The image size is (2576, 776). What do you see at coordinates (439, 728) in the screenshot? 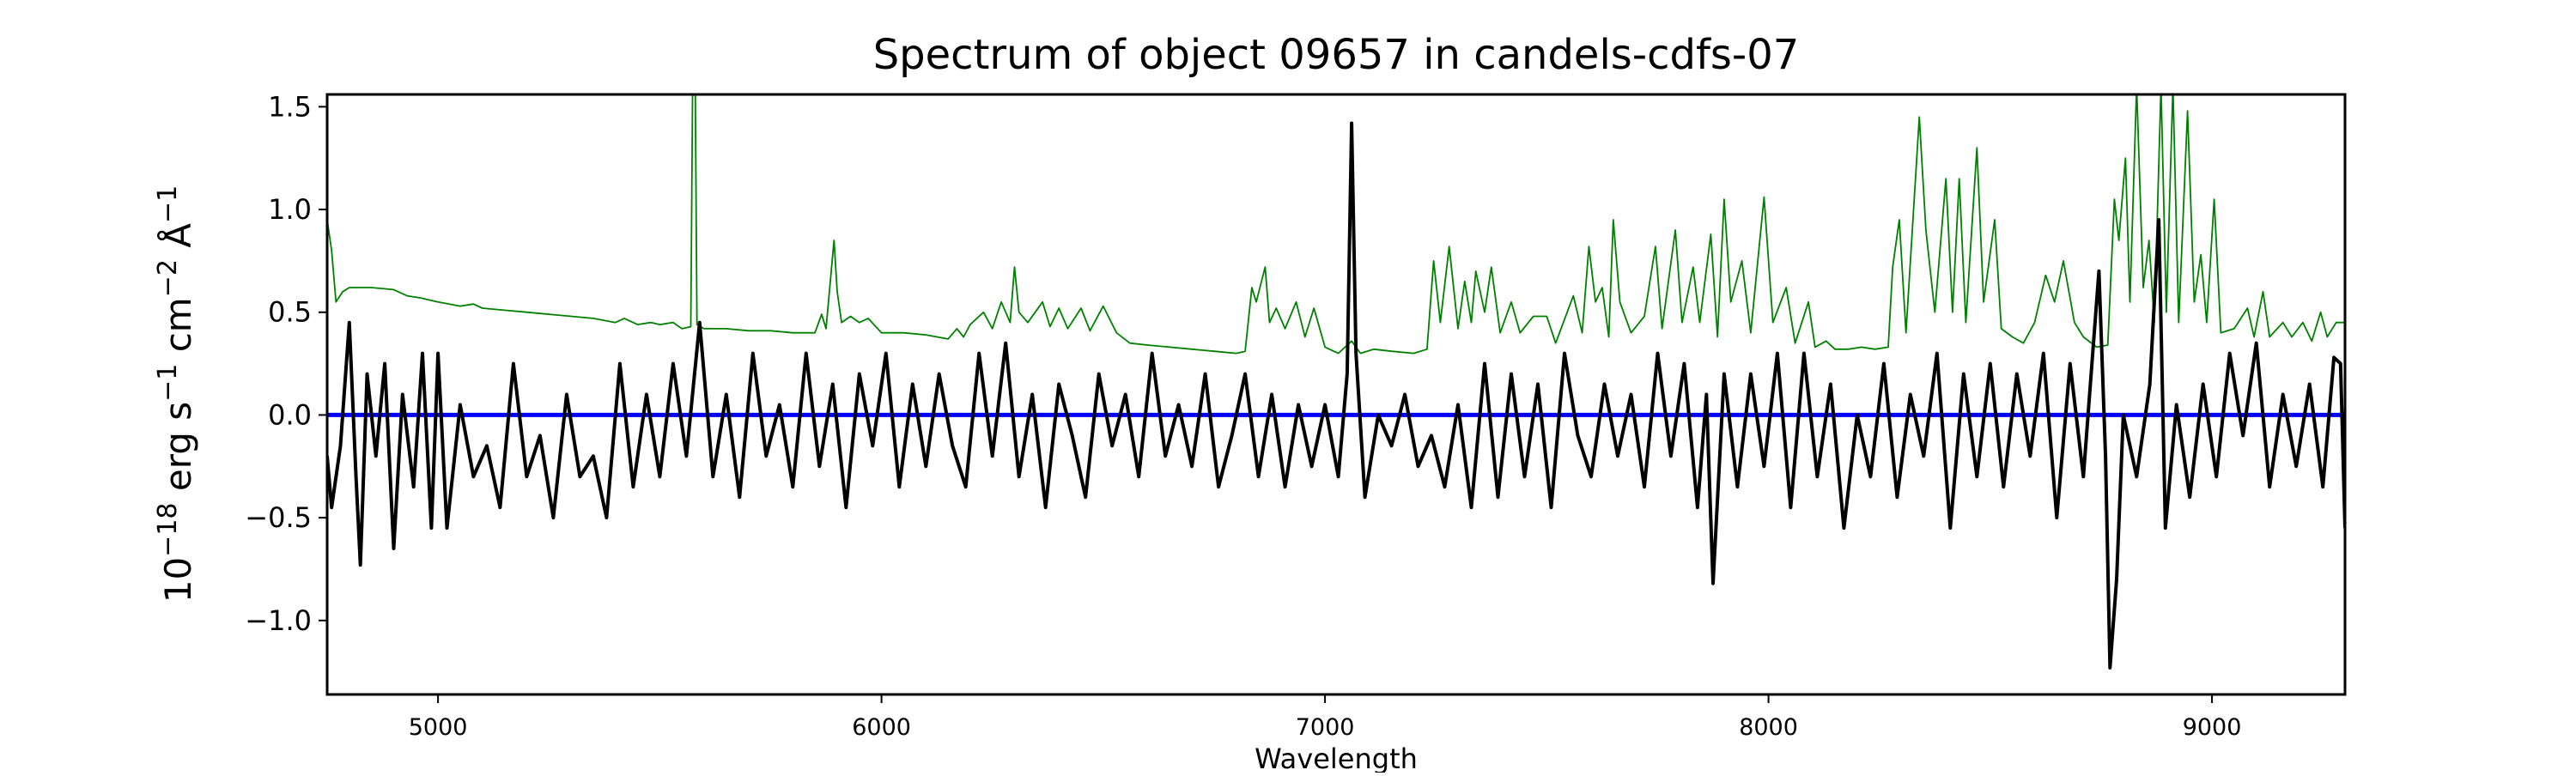
I see `x-tick-label: 5000` at bounding box center [439, 728].